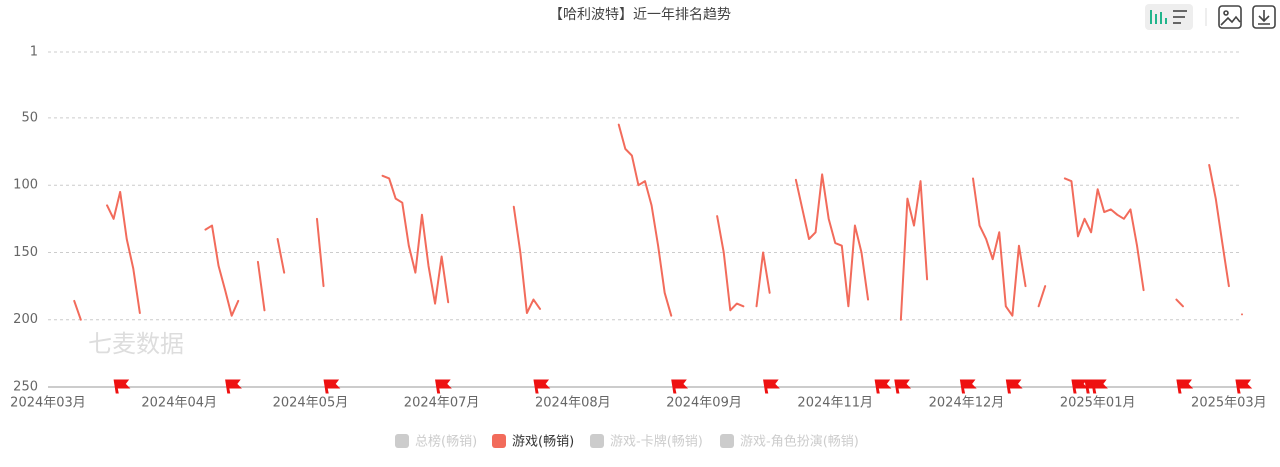 This screenshot has height=467, width=1280. Describe the element at coordinates (967, 403) in the screenshot. I see `x-tick-label: 2024年12月` at that location.